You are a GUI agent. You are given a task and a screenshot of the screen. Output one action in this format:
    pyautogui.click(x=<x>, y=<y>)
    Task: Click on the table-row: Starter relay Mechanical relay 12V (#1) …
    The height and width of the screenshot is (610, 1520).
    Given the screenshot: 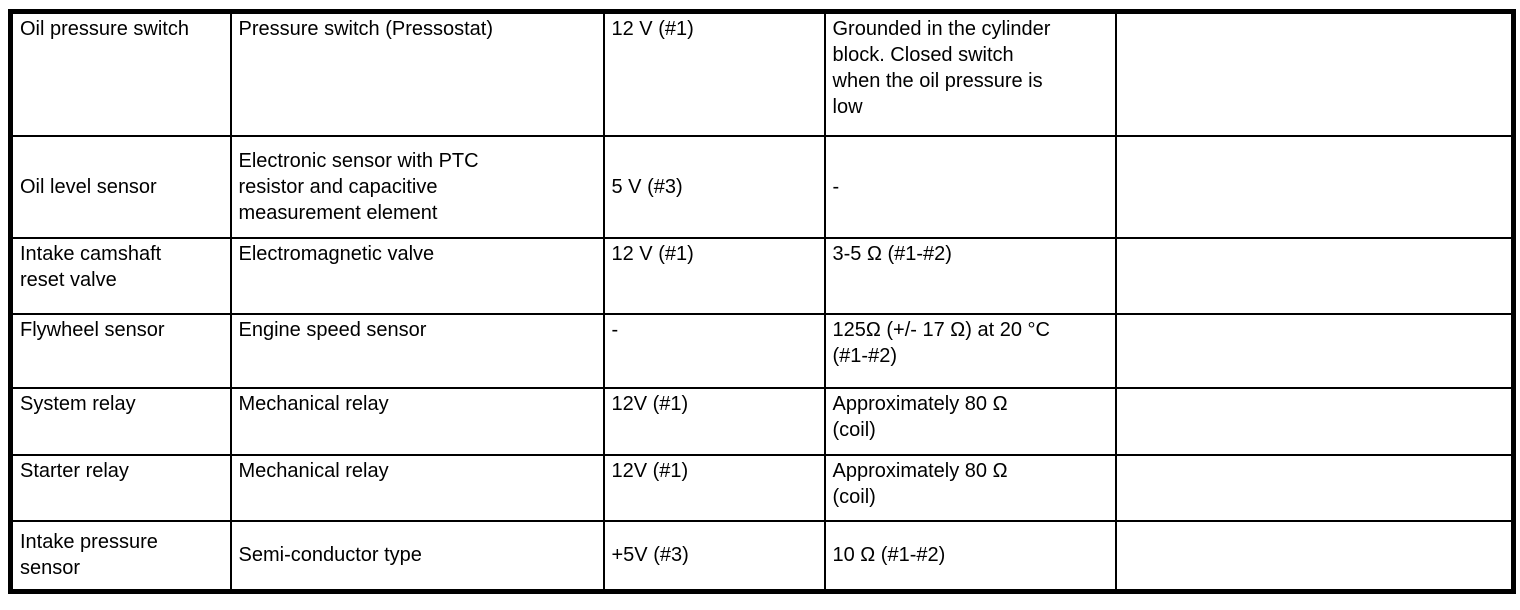 What is the action you would take?
    pyautogui.click(x=762, y=487)
    